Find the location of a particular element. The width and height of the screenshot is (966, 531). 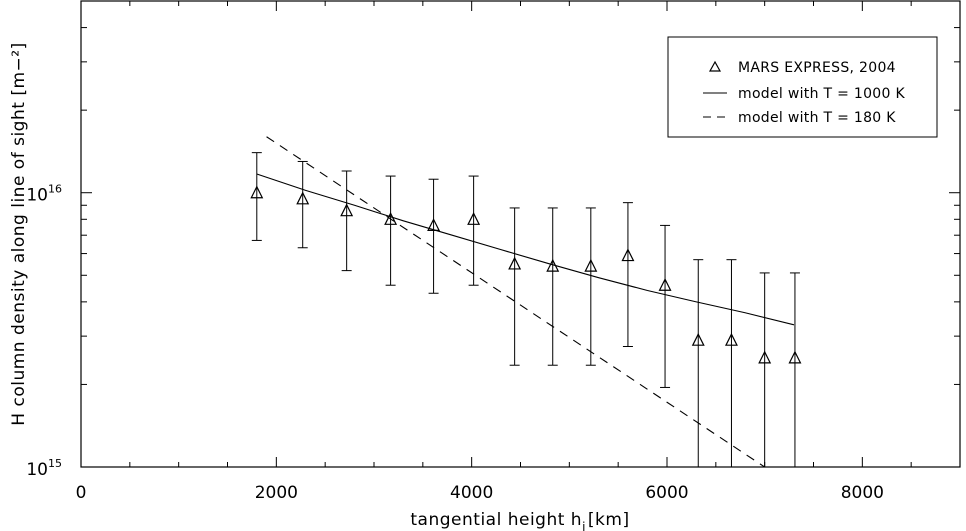

x-axis-label-unit: [km] is located at coordinates (609, 520).